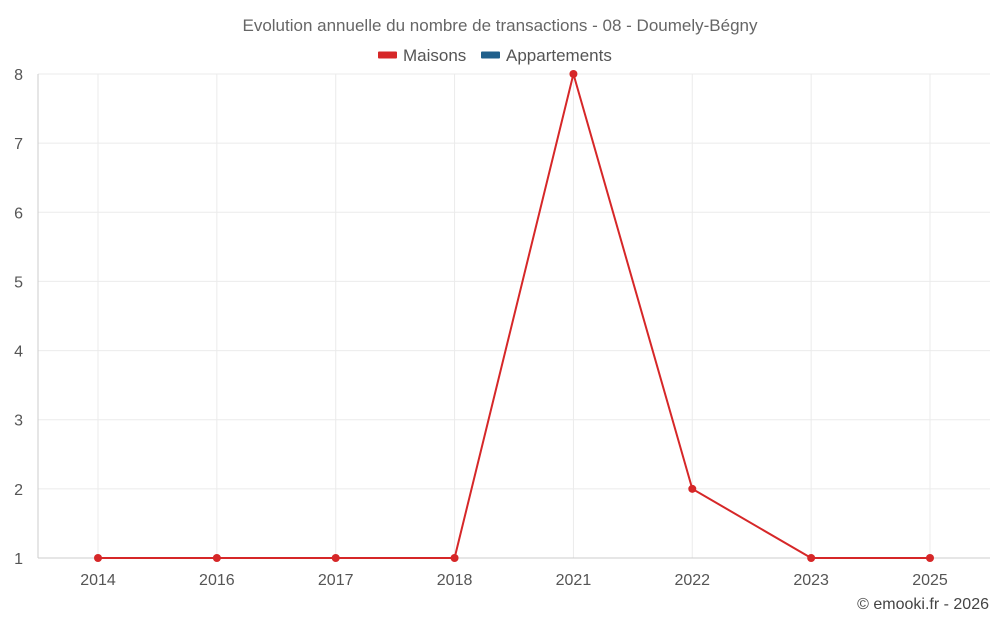 The image size is (1000, 625). What do you see at coordinates (336, 580) in the screenshot?
I see `x-tick-label: 2017` at bounding box center [336, 580].